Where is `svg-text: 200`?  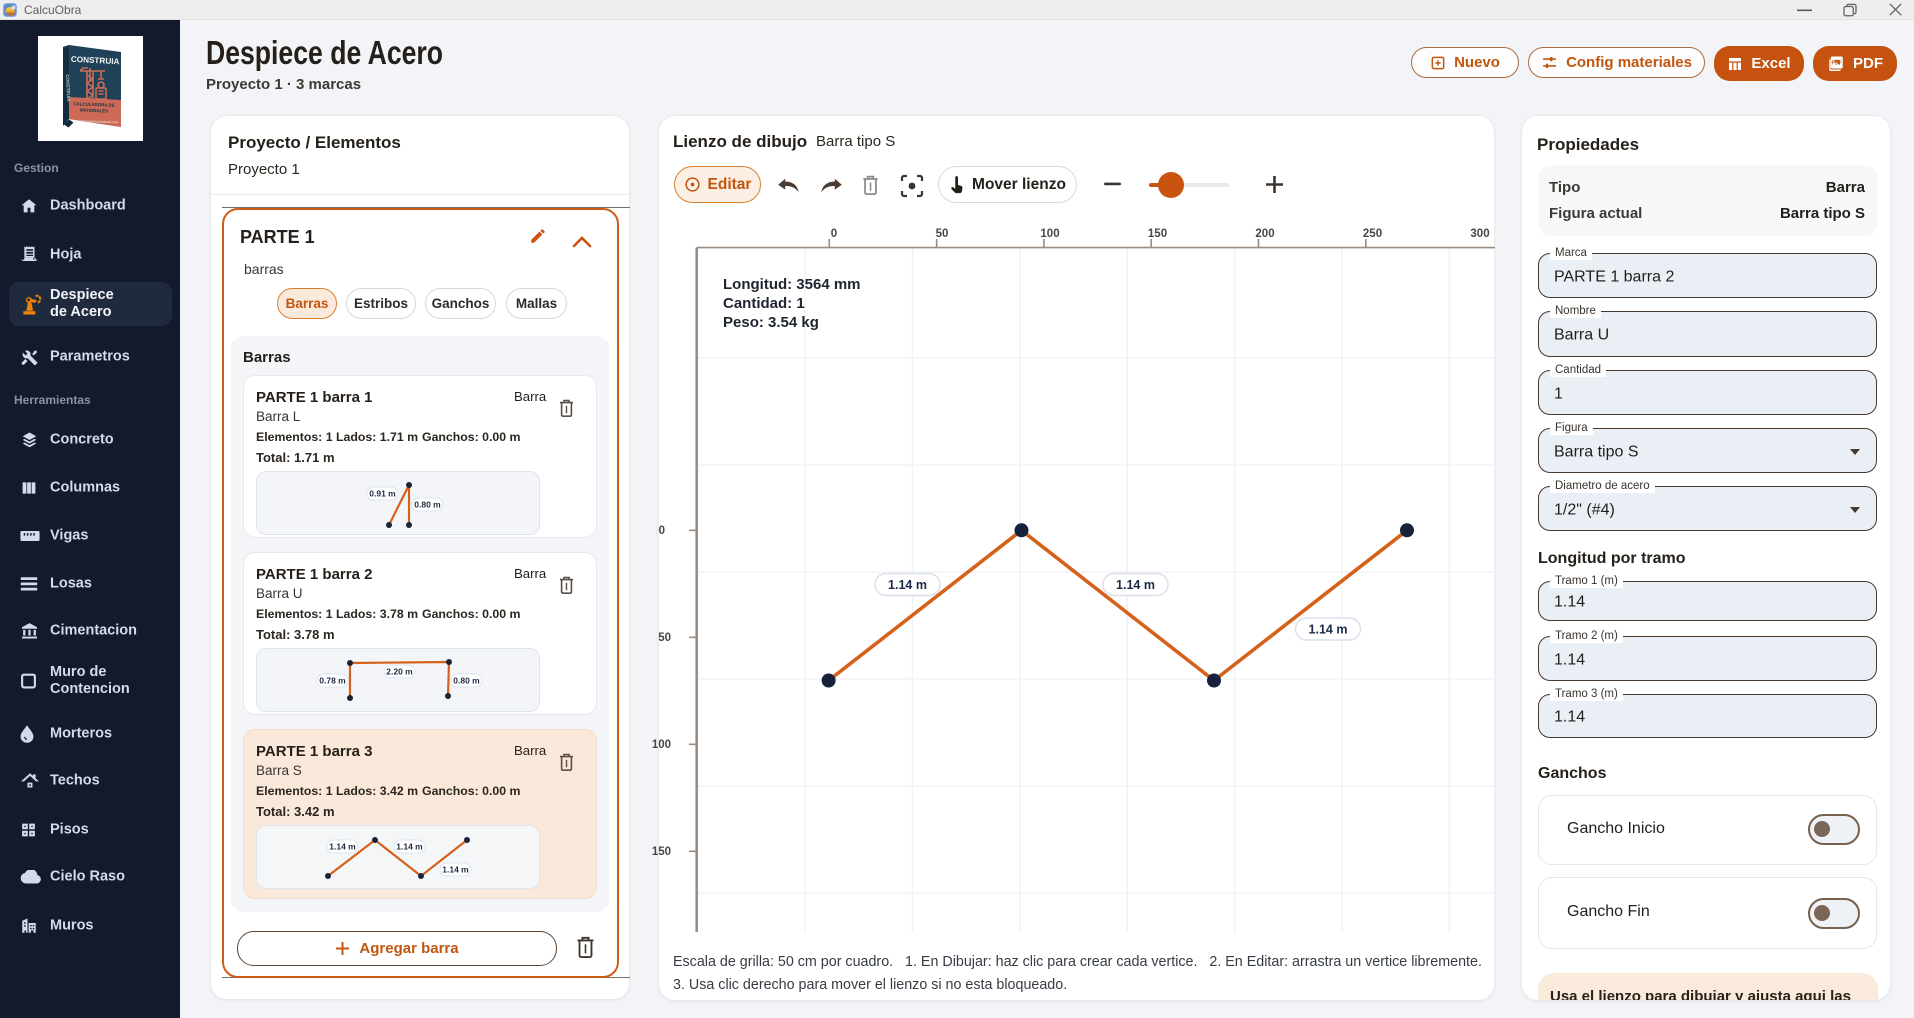
svg-text: 200 is located at coordinates (1264, 234).